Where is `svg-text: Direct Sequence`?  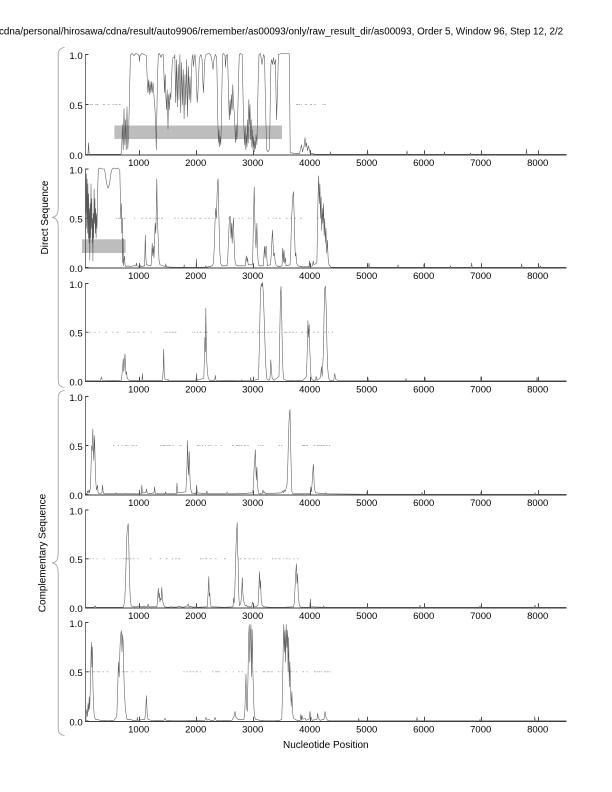
svg-text: Direct Sequence is located at coordinates (45, 217).